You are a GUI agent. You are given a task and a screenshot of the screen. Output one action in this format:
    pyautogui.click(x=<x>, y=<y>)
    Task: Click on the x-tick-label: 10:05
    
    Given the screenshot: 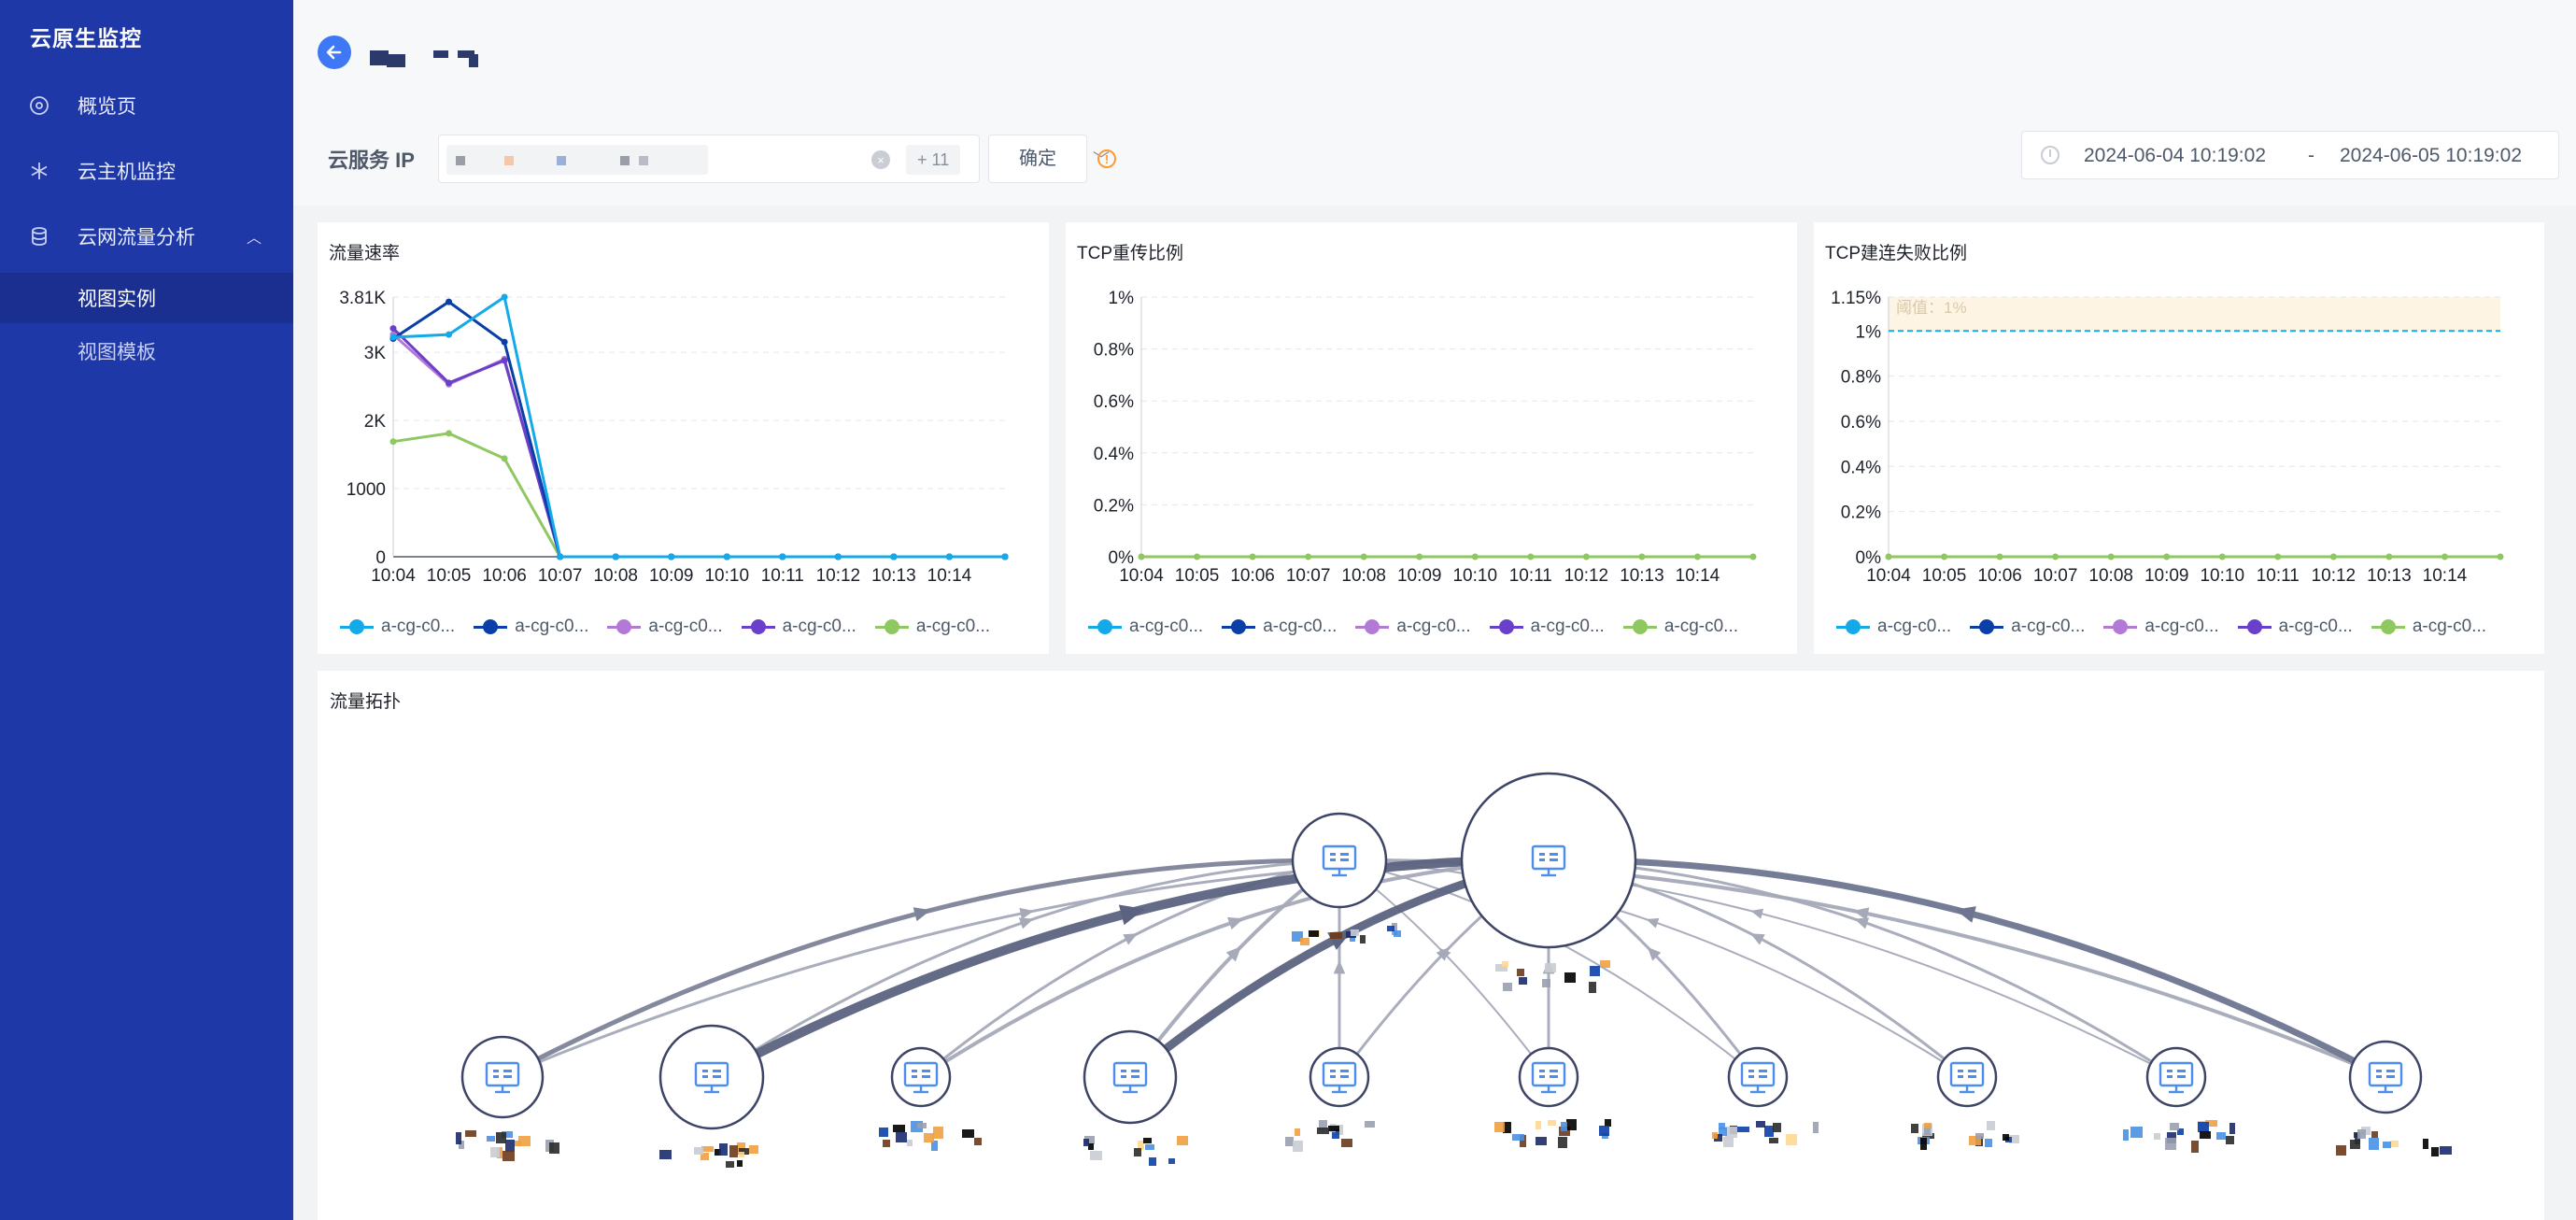 What is the action you would take?
    pyautogui.click(x=449, y=576)
    